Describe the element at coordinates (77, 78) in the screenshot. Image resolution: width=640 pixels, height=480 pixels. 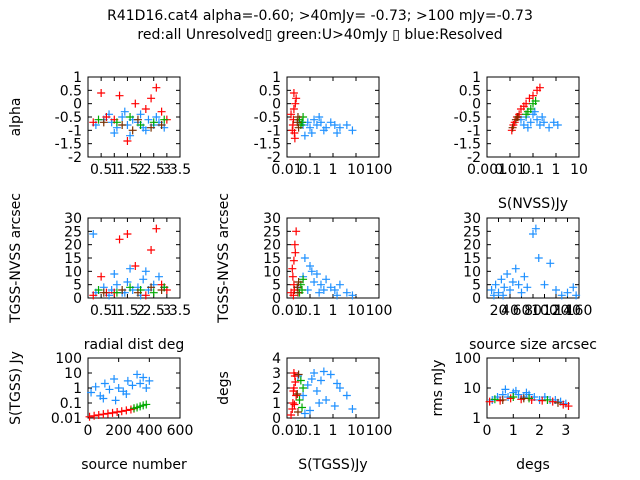
I see `y-tick-label: 1` at that location.